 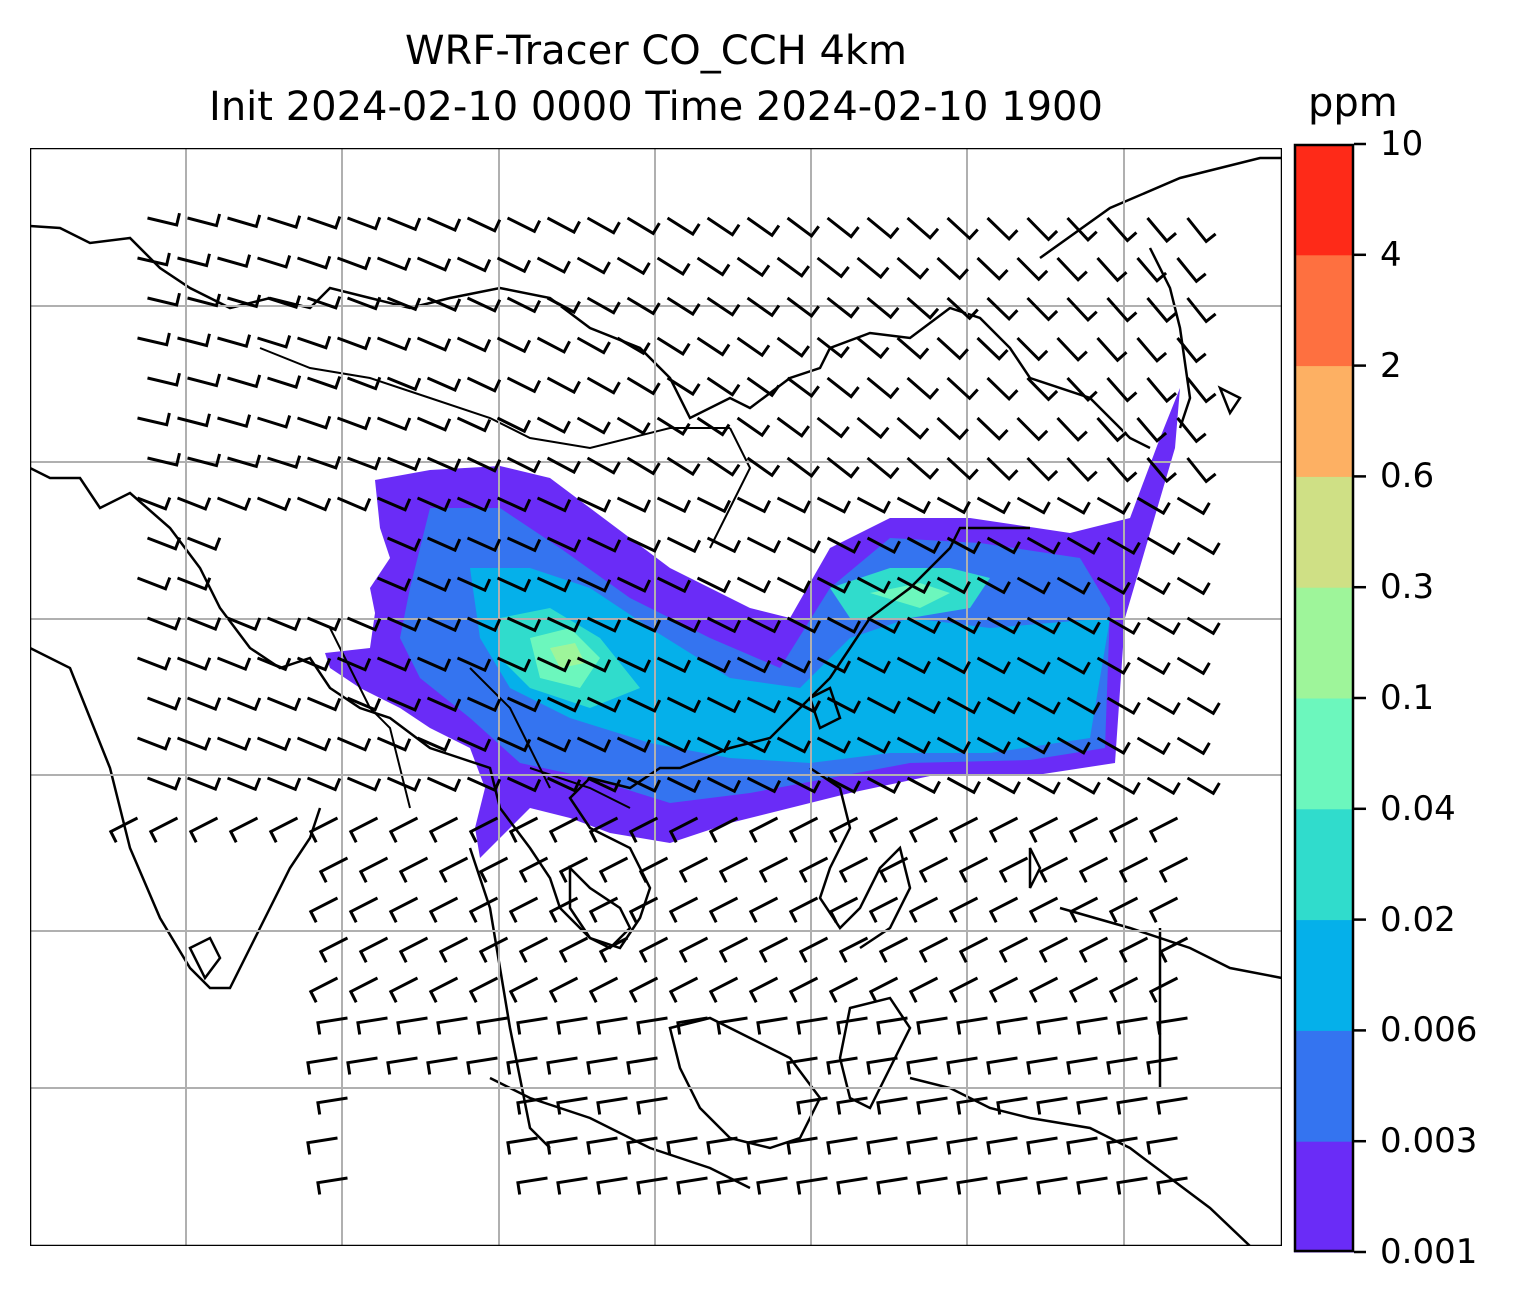 I want to click on colorbar-tick-label: 0.3, so click(x=1407, y=587).